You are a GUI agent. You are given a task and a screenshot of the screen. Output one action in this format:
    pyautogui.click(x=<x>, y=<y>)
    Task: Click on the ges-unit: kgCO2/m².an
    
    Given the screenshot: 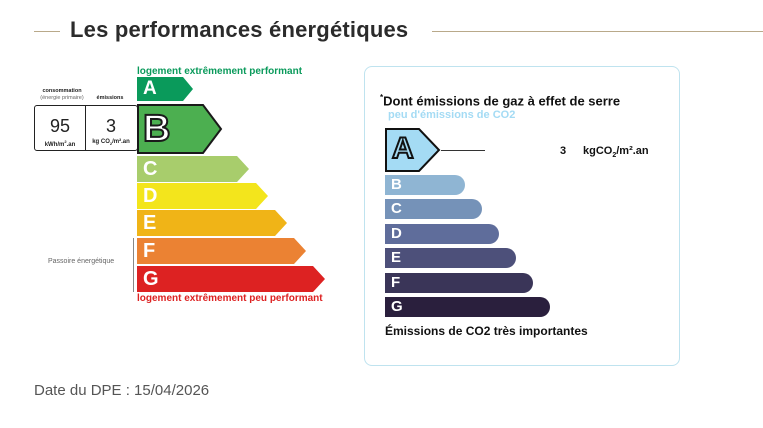 What is the action you would take?
    pyautogui.click(x=616, y=152)
    